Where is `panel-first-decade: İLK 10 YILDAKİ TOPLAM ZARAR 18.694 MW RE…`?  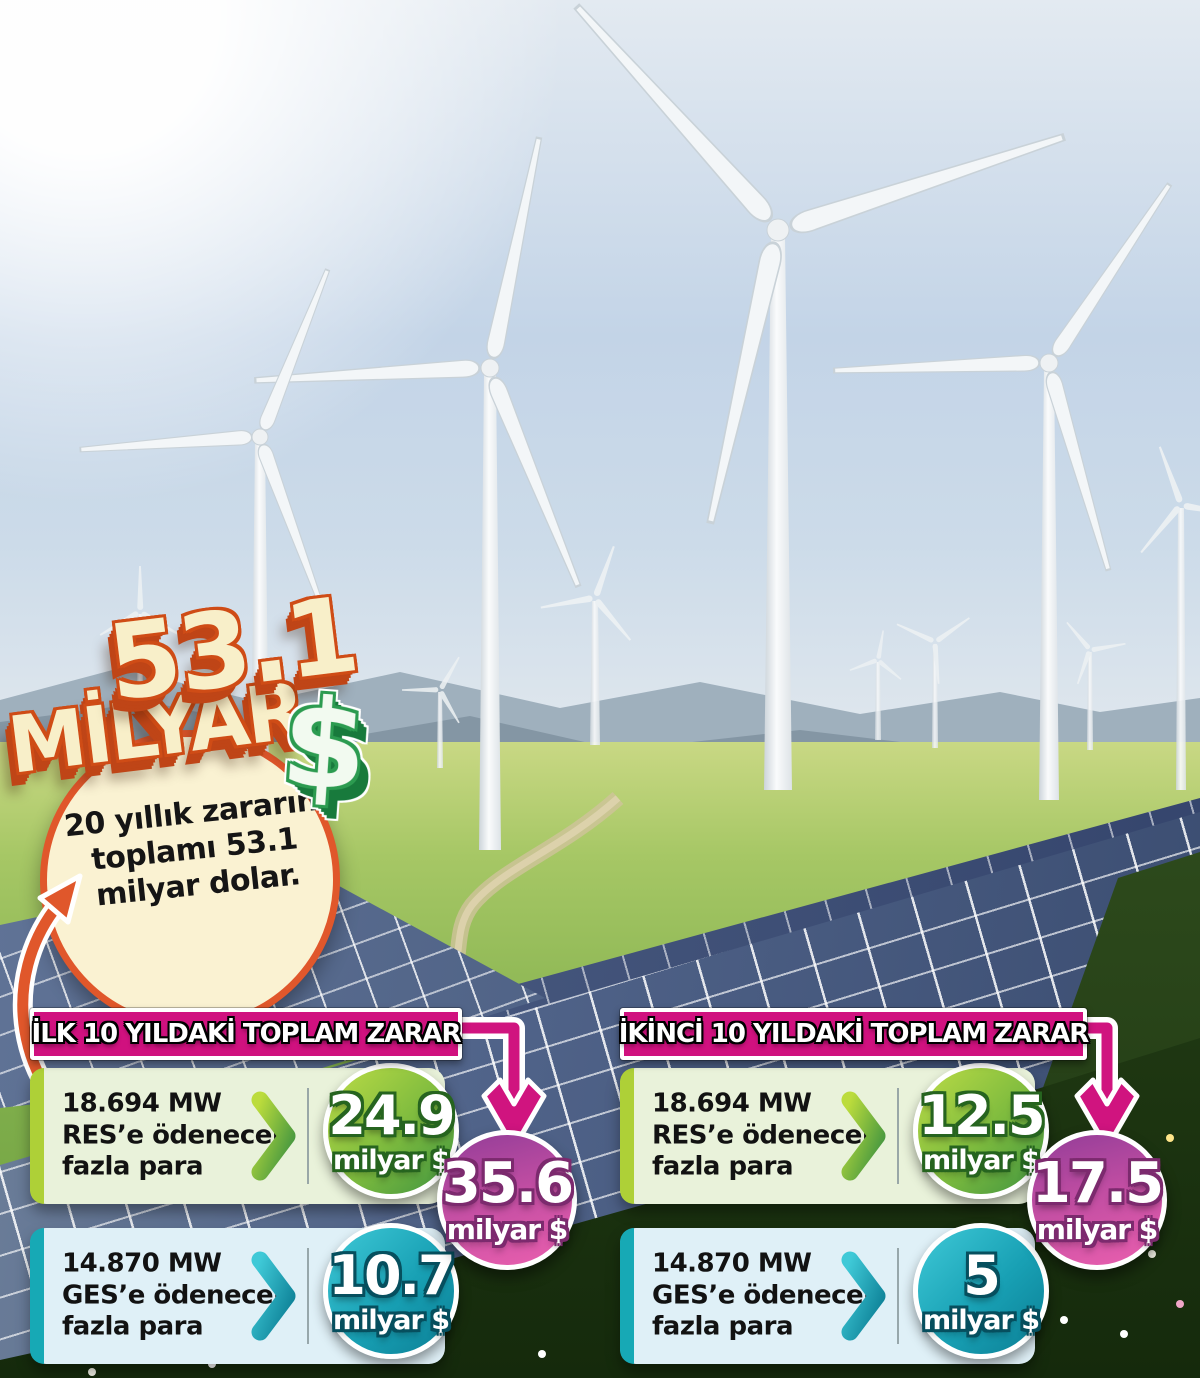
panel-first-decade: İLK 10 YILDAKİ TOPLAM ZARAR 18.694 MW RE… is located at coordinates (317, 1193).